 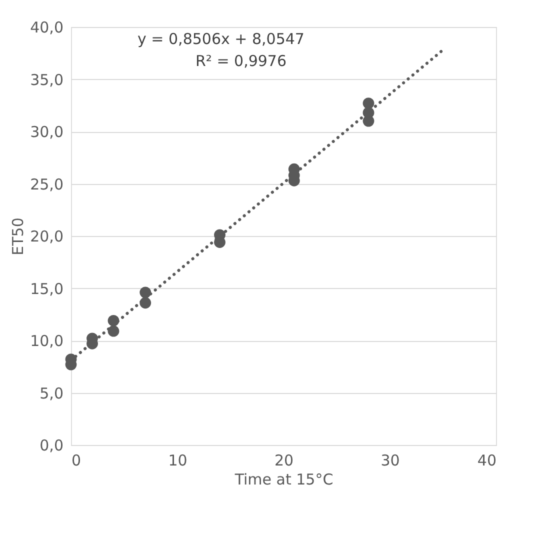 What do you see at coordinates (178, 461) in the screenshot?
I see `x-tick-label: 10` at bounding box center [178, 461].